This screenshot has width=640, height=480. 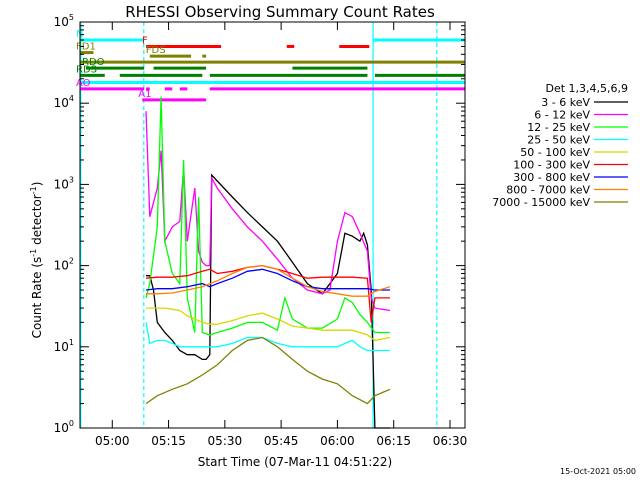 I want to click on x-axis-label: Start Time (07-Mar-11 04:51:22), so click(x=295, y=462).